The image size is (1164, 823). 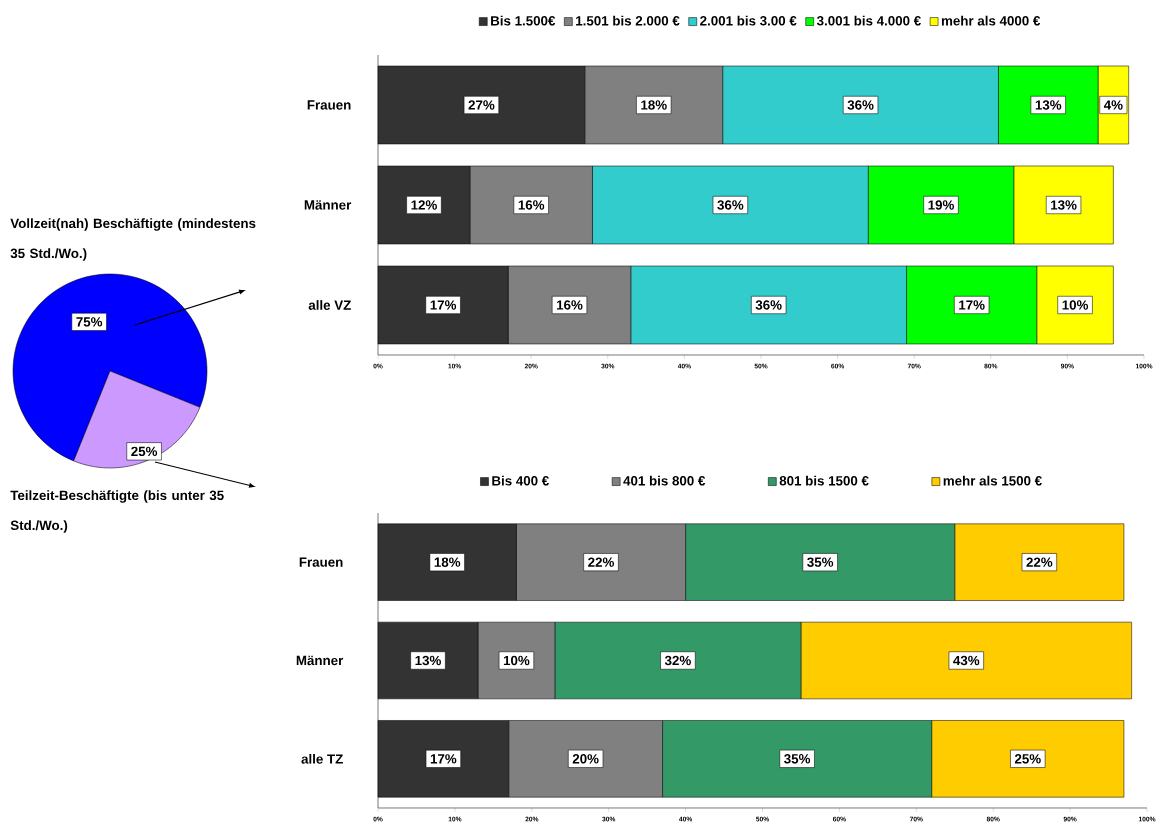 What do you see at coordinates (628, 20) in the screenshot?
I see `legend-label: 1.501 bis 2.000 €` at bounding box center [628, 20].